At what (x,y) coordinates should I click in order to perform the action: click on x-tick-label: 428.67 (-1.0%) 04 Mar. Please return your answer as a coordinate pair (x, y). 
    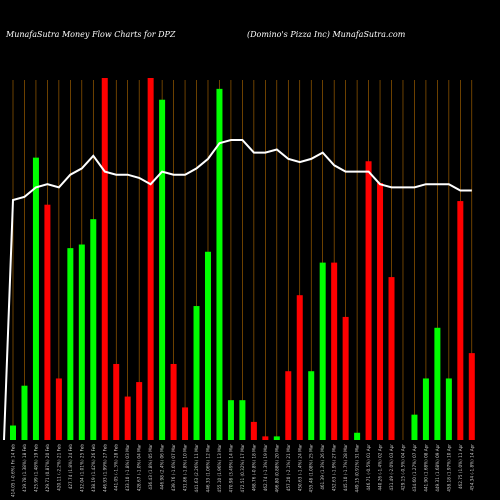
    Looking at the image, I should click on (139, 468).